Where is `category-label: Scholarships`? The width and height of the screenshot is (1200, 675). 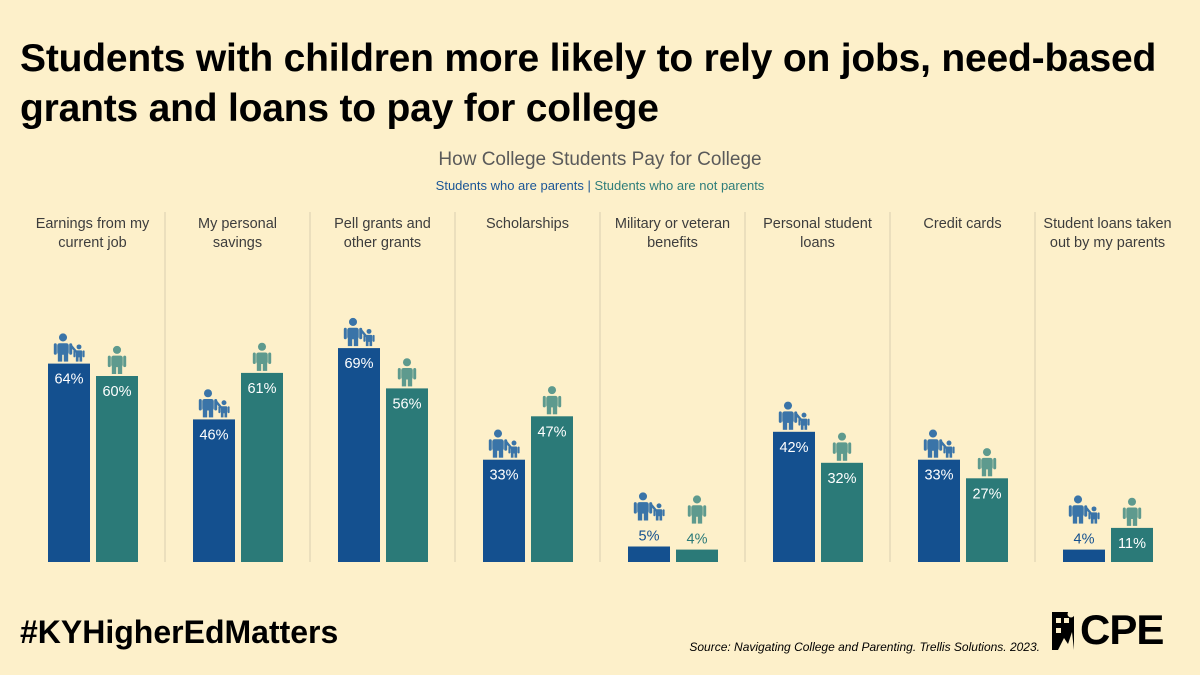 category-label: Scholarships is located at coordinates (527, 224).